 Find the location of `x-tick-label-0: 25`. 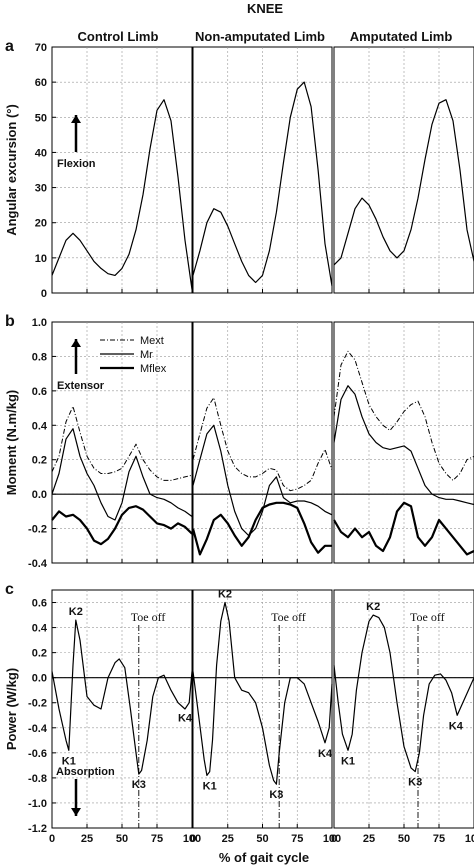

x-tick-label-0: 25 is located at coordinates (87, 839).